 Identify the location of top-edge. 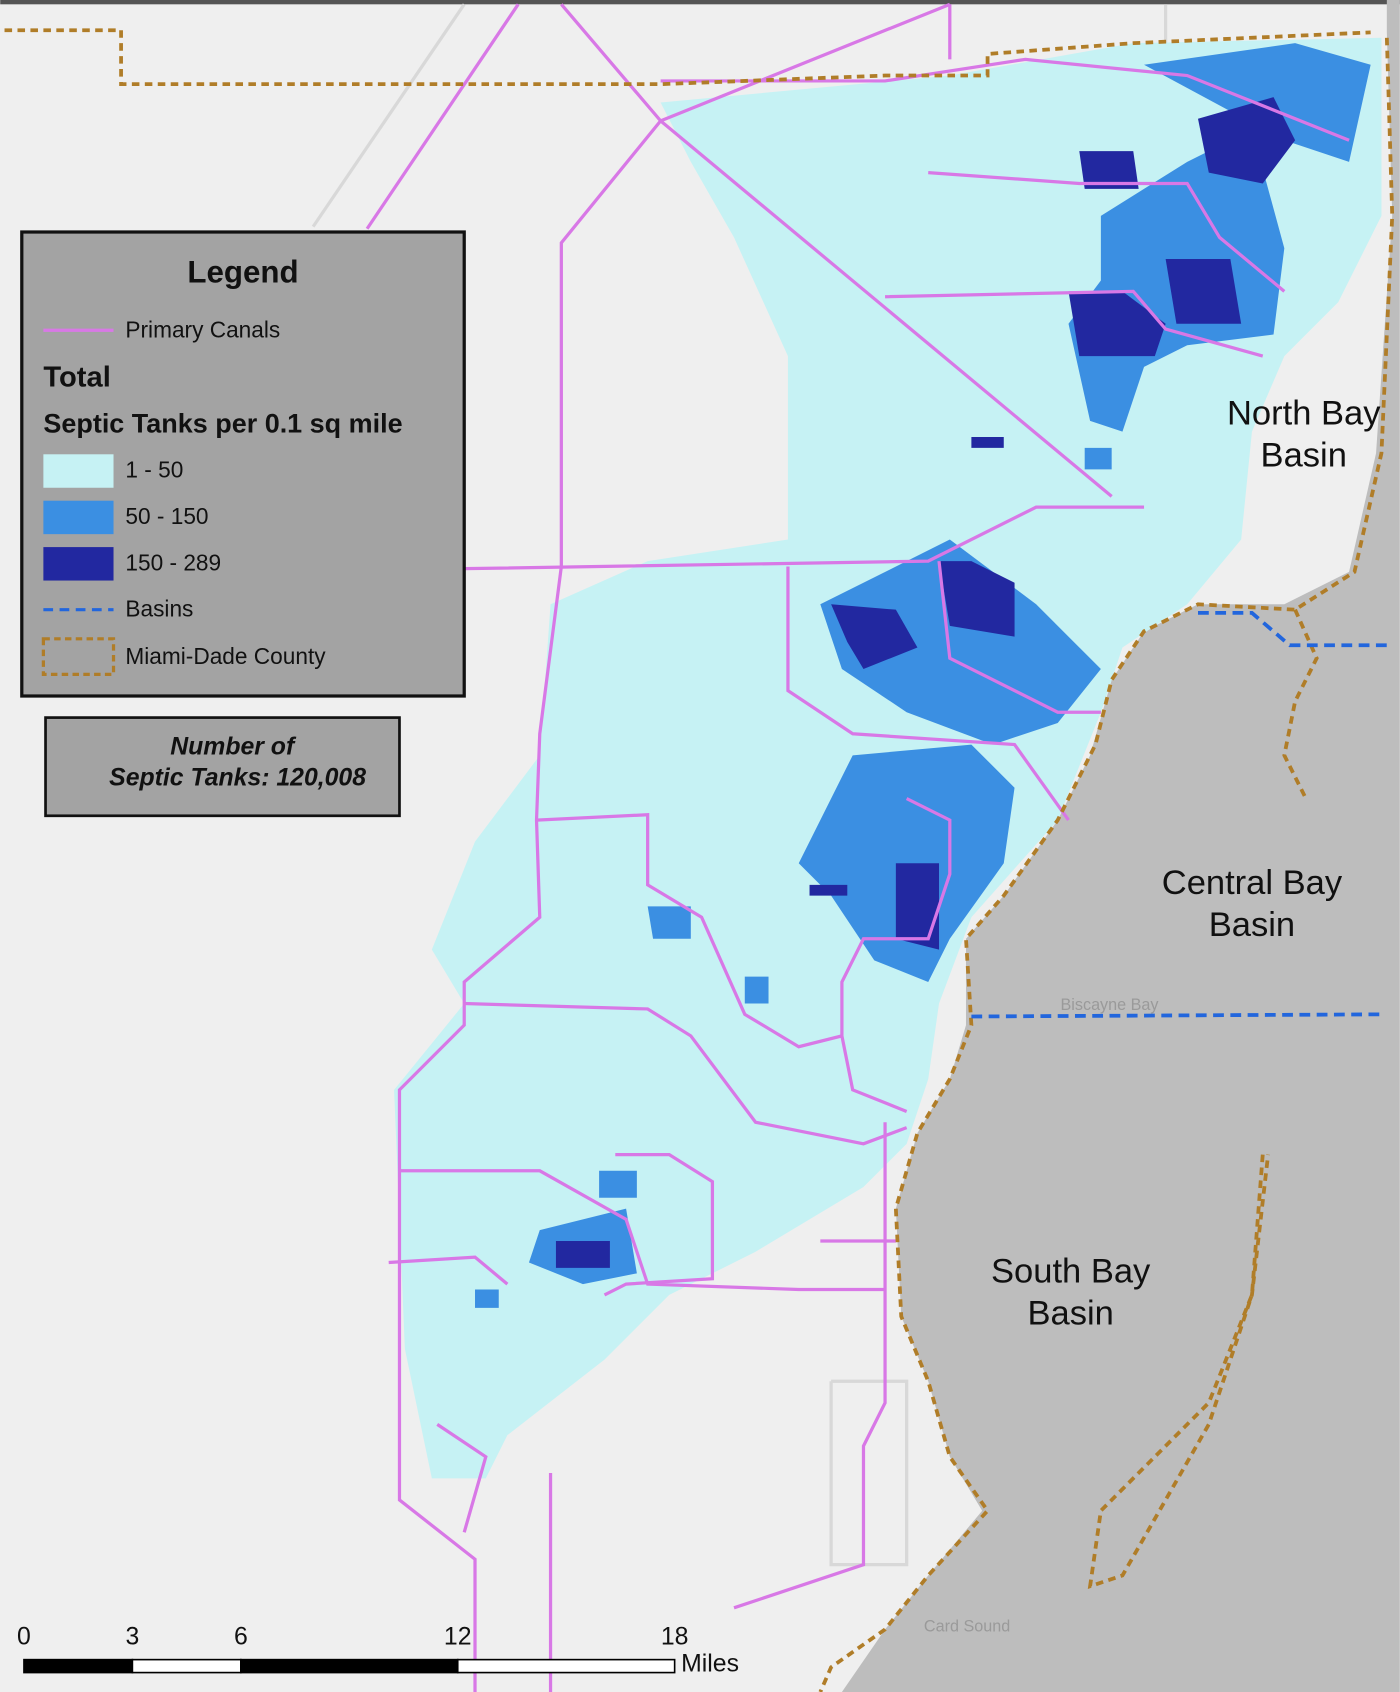
(700, 2).